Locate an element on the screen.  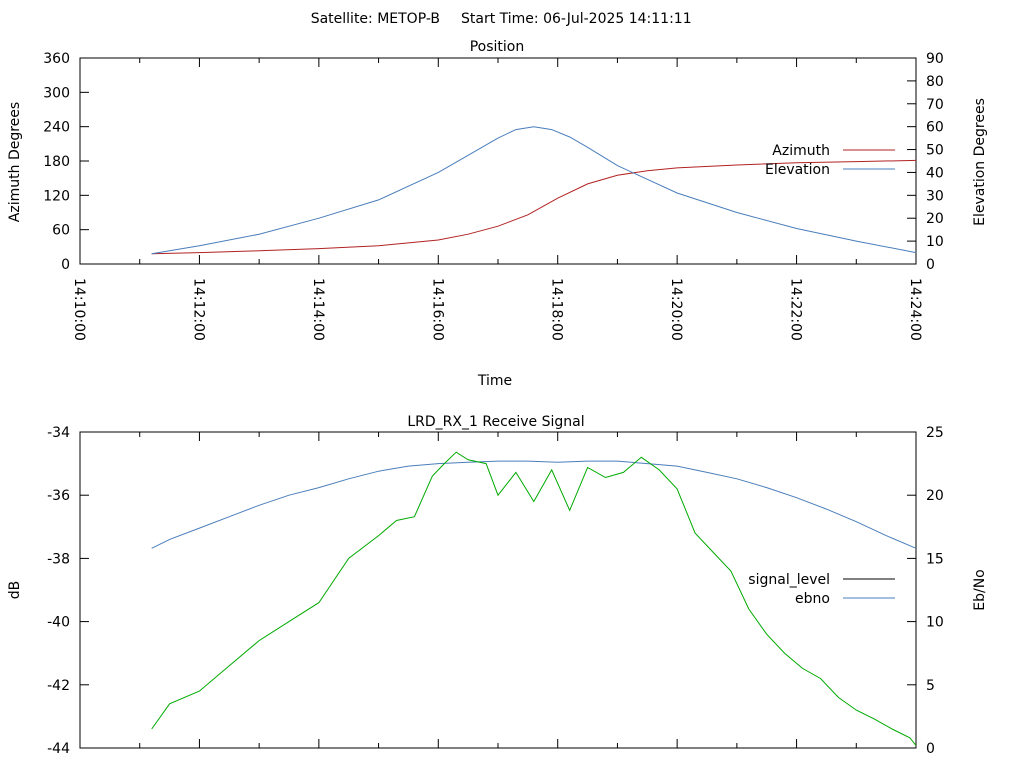
y-tick-label: 180 is located at coordinates (56, 162).